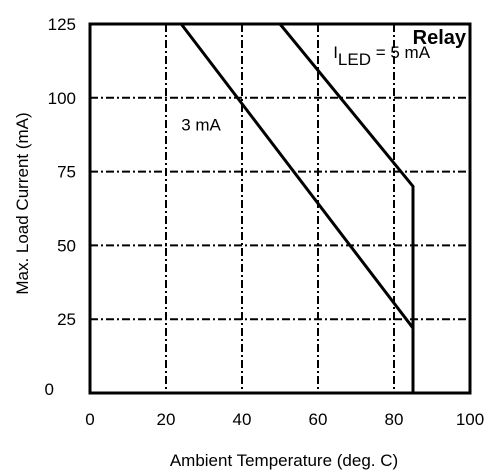 The width and height of the screenshot is (492, 475). What do you see at coordinates (49, 389) in the screenshot?
I see `y-tick-label: 0` at bounding box center [49, 389].